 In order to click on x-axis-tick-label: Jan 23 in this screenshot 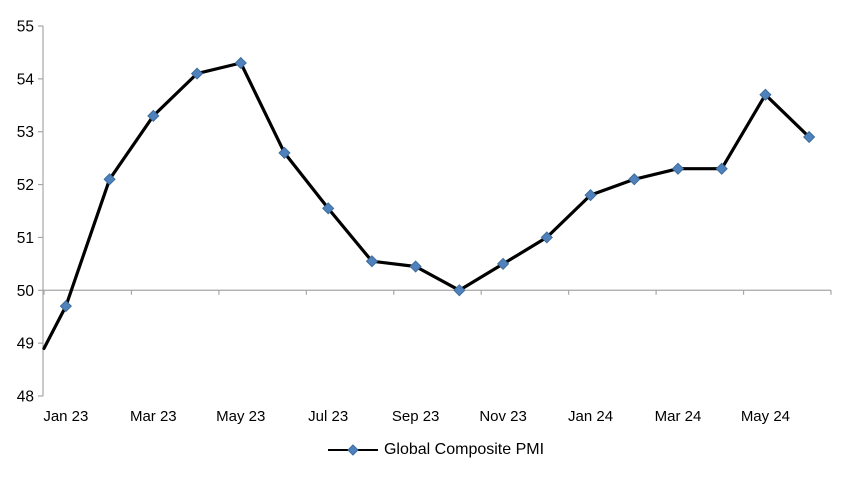, I will do `click(65, 416)`.